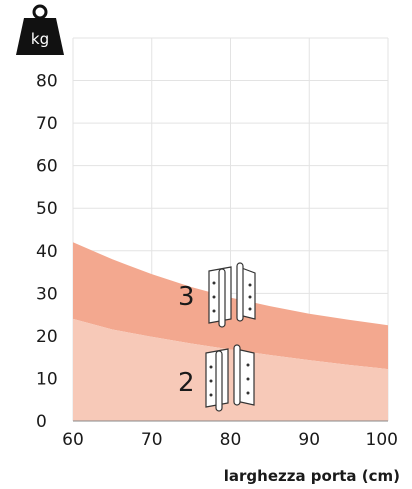 The image size is (412, 489). Describe the element at coordinates (382, 440) in the screenshot. I see `x-tick-label: 100` at that location.